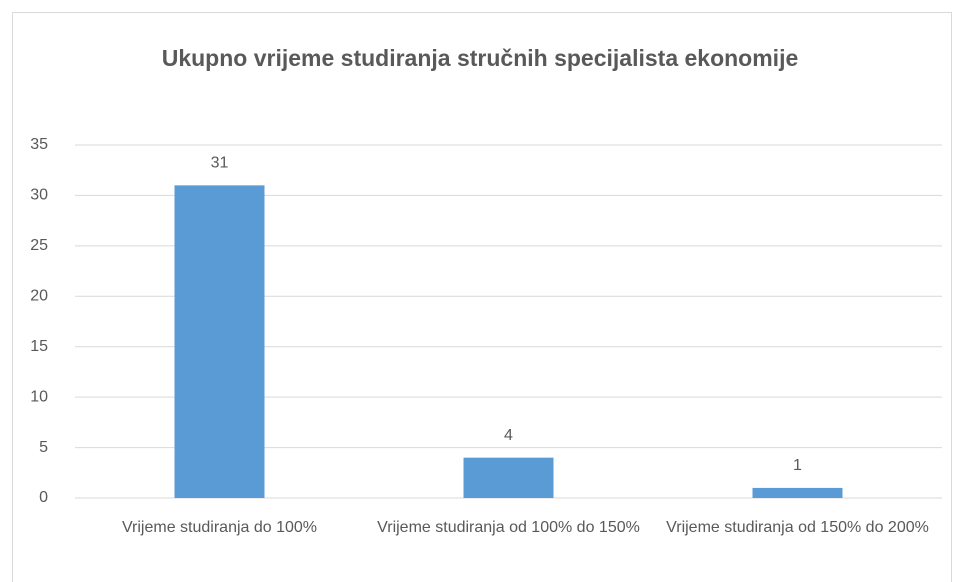  Describe the element at coordinates (220, 163) in the screenshot. I see `data-label: 31` at that location.